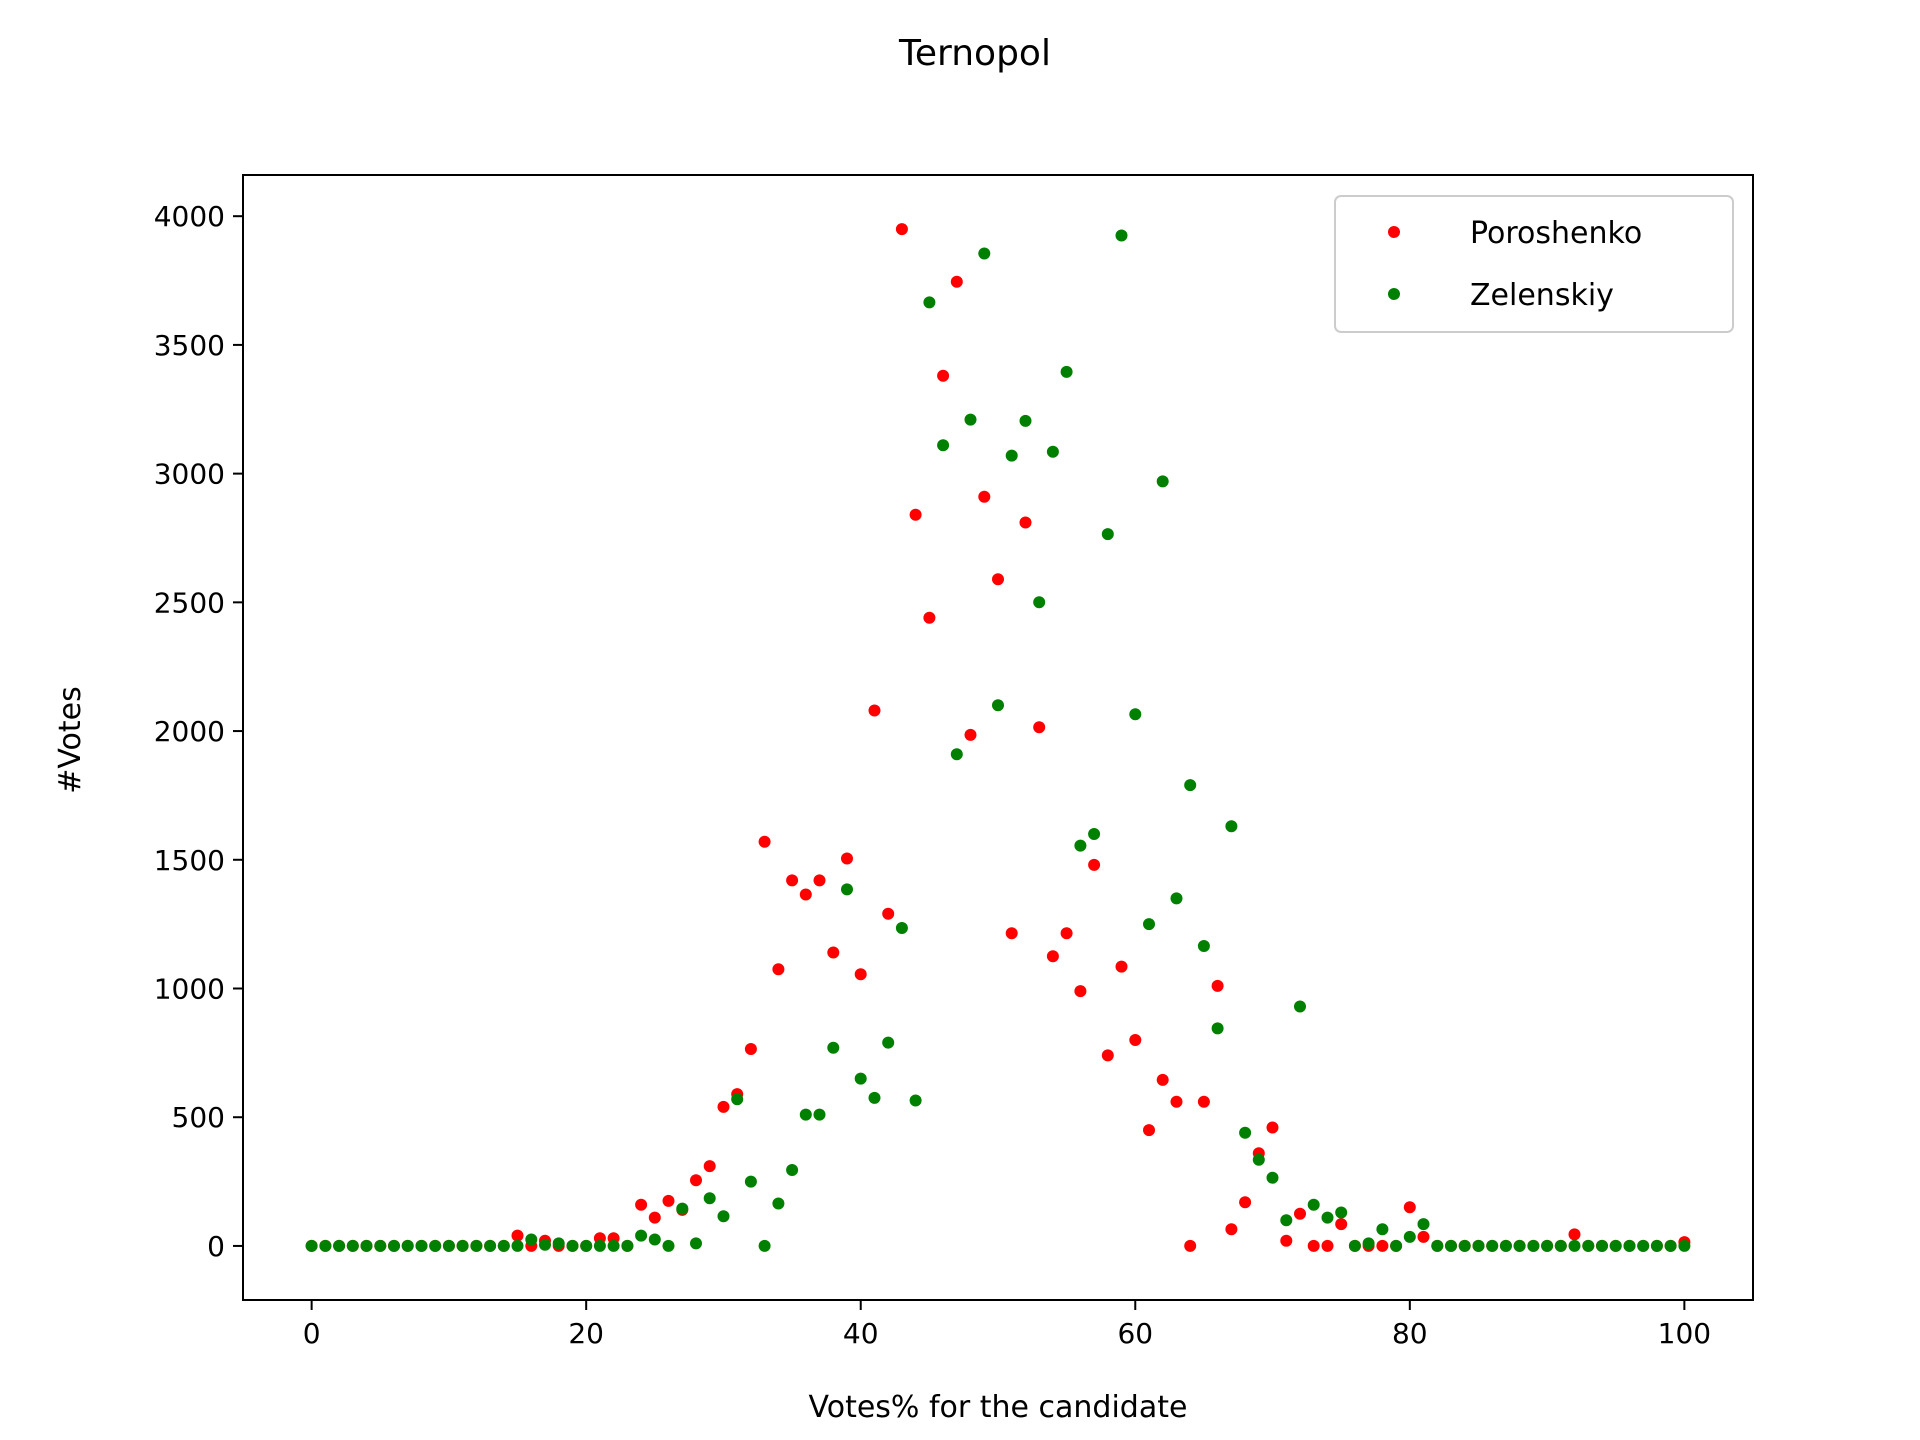 The height and width of the screenshot is (1440, 1920). I want to click on y-tick-label: 3500, so click(189, 345).